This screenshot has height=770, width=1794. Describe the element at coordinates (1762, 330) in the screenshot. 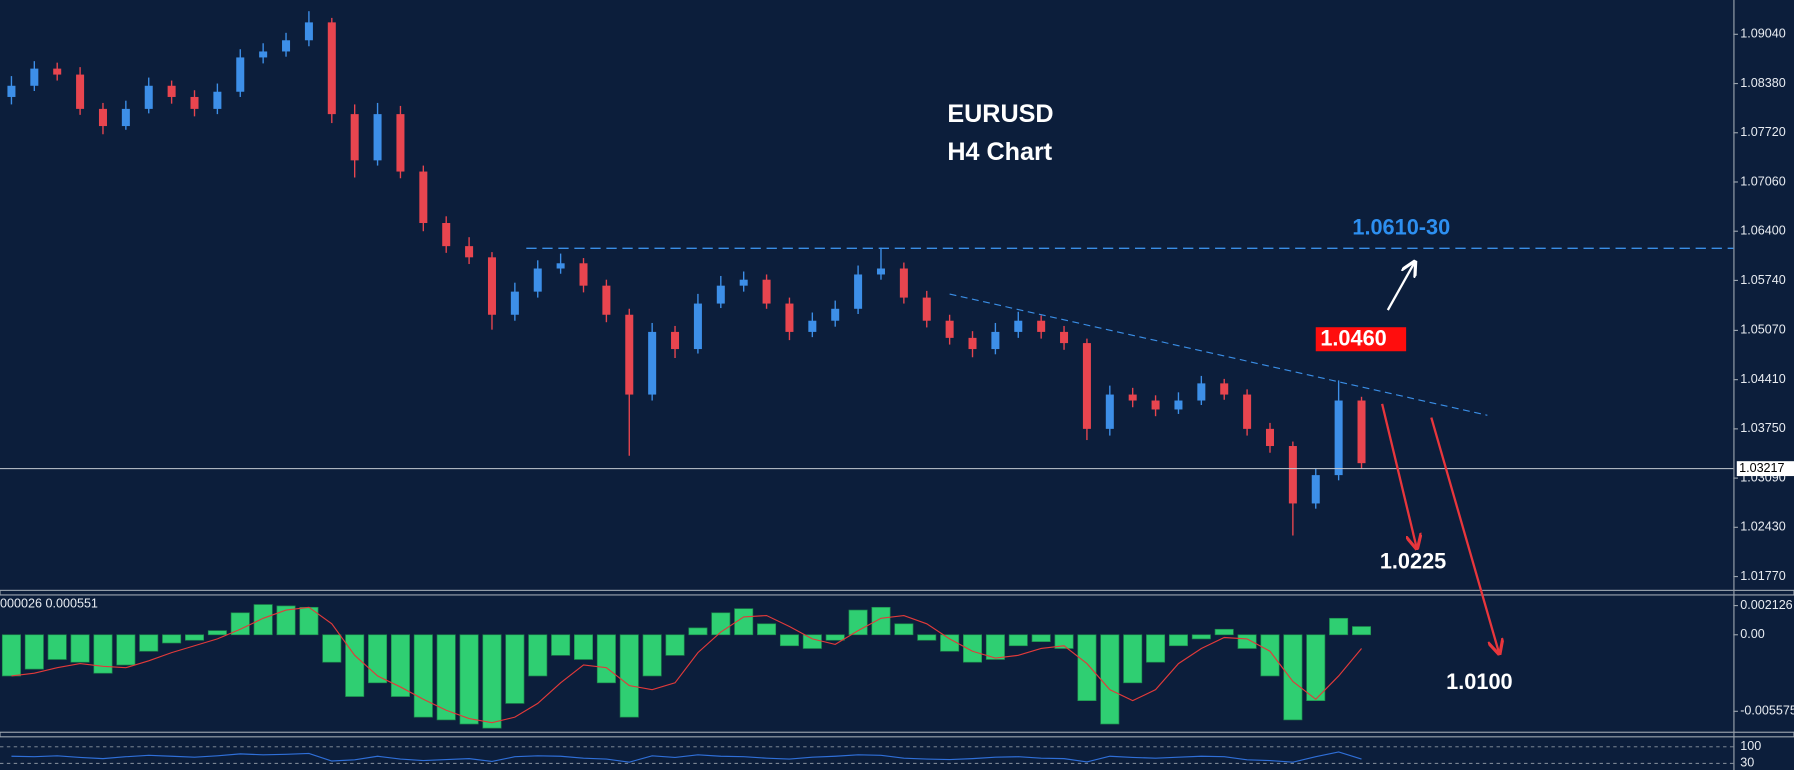

I see `y-tick-label: 1.05070` at that location.